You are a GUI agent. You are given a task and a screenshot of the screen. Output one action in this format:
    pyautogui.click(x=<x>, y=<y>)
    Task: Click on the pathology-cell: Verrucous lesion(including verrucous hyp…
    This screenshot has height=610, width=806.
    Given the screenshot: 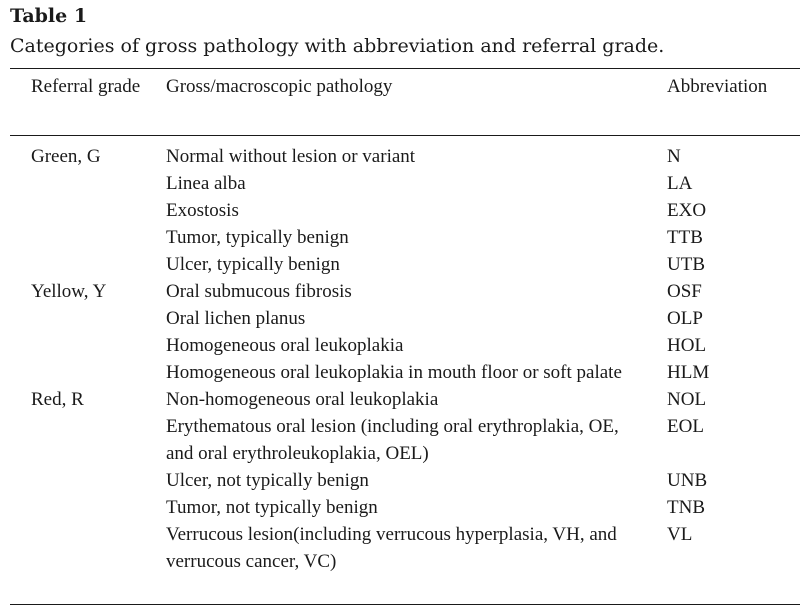 What is the action you would take?
    pyautogui.click(x=391, y=548)
    